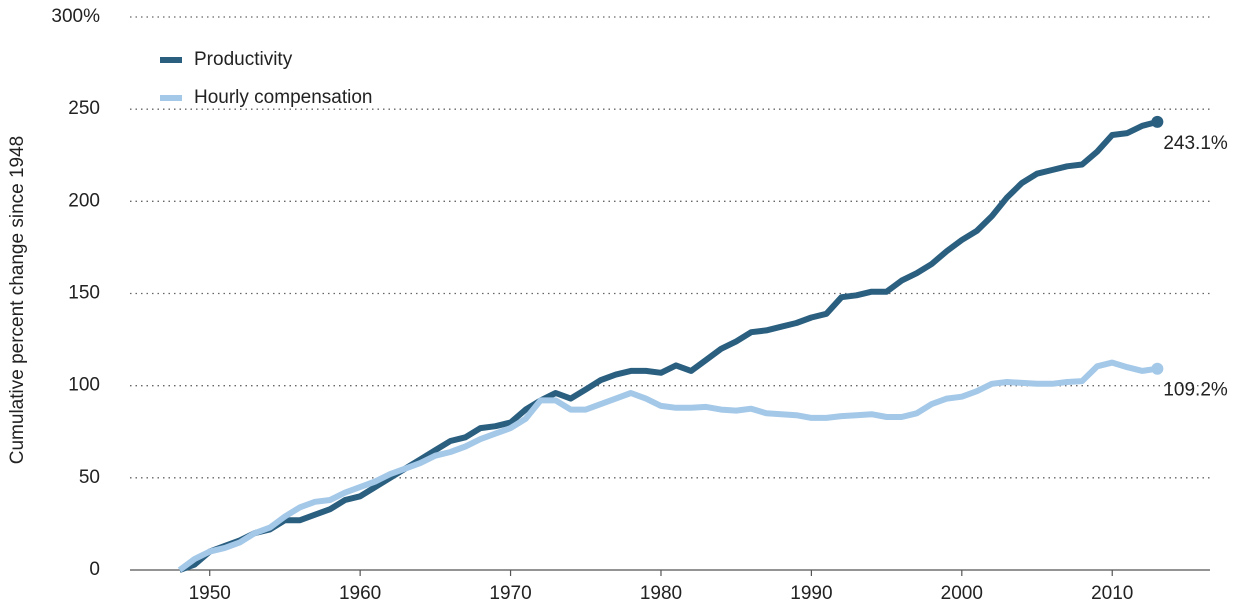  I want to click on y-tick-label: 50, so click(89, 477).